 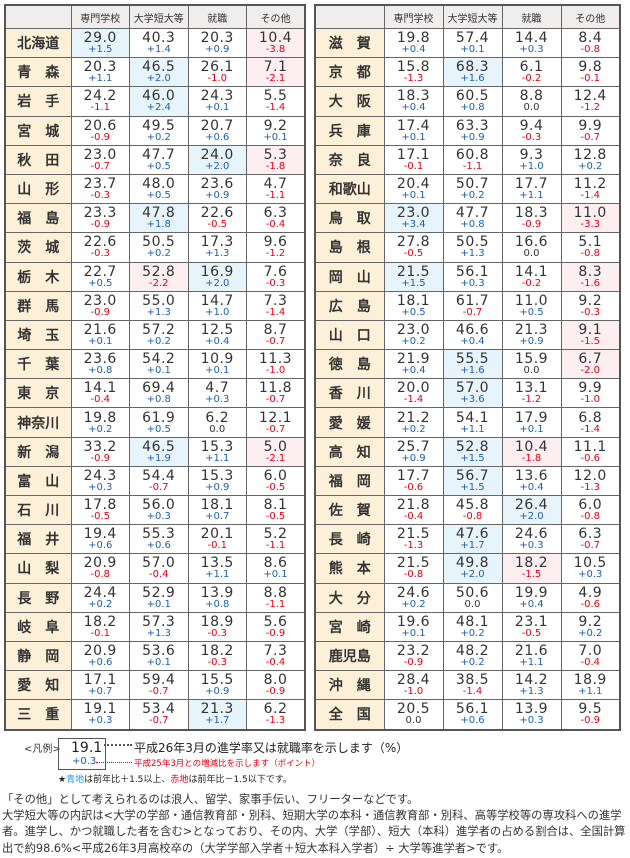 What do you see at coordinates (531, 651) in the screenshot?
I see `rate-value: 21.6` at bounding box center [531, 651].